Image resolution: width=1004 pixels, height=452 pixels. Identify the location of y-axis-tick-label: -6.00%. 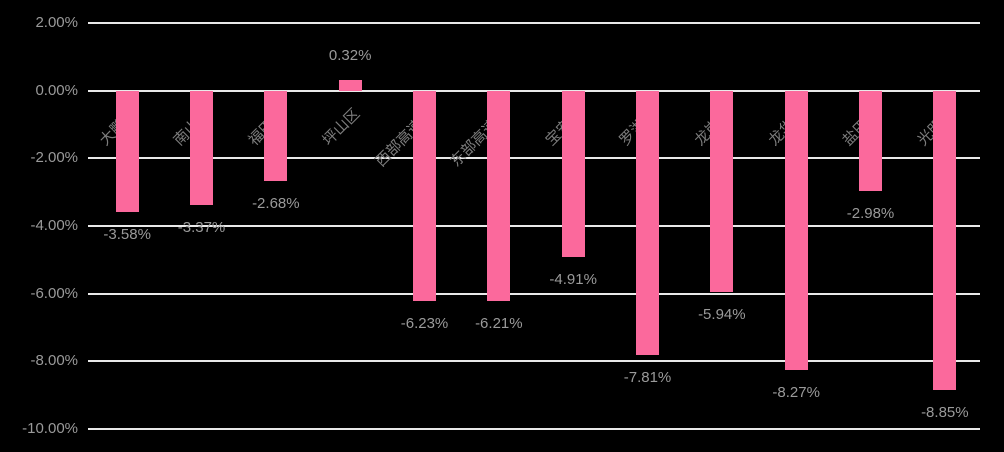
(54, 293).